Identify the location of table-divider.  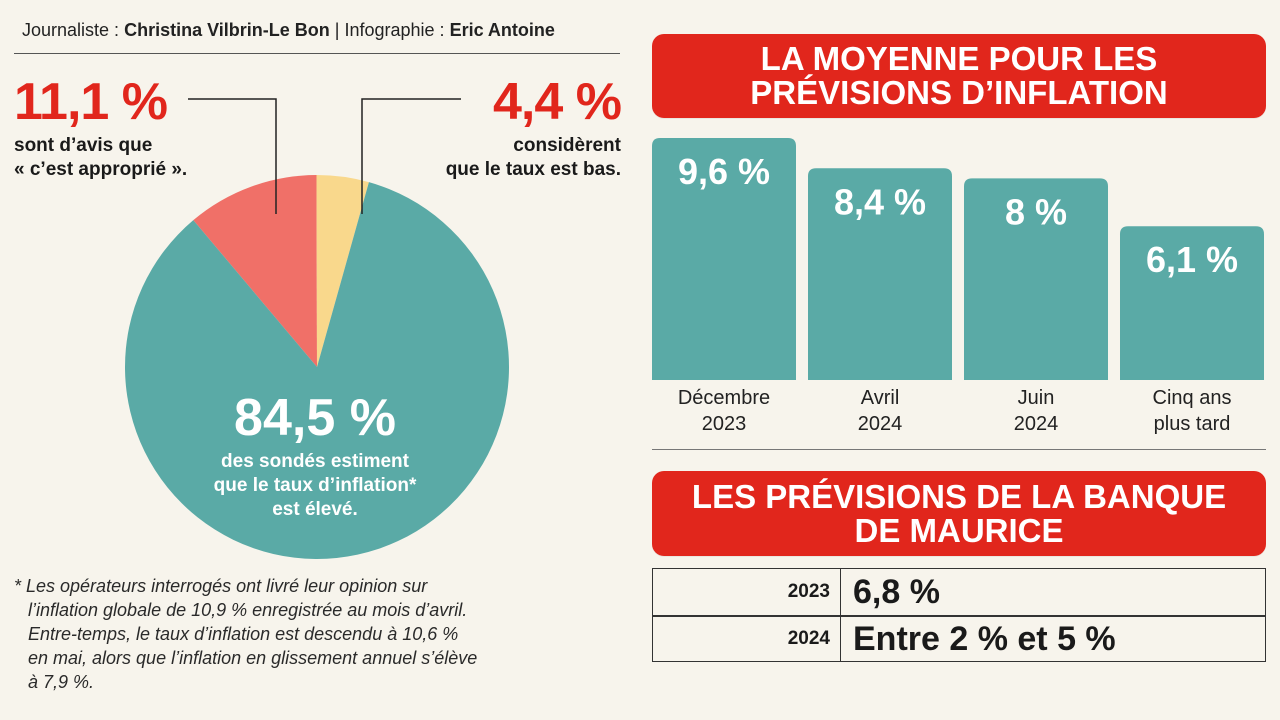
(959, 616).